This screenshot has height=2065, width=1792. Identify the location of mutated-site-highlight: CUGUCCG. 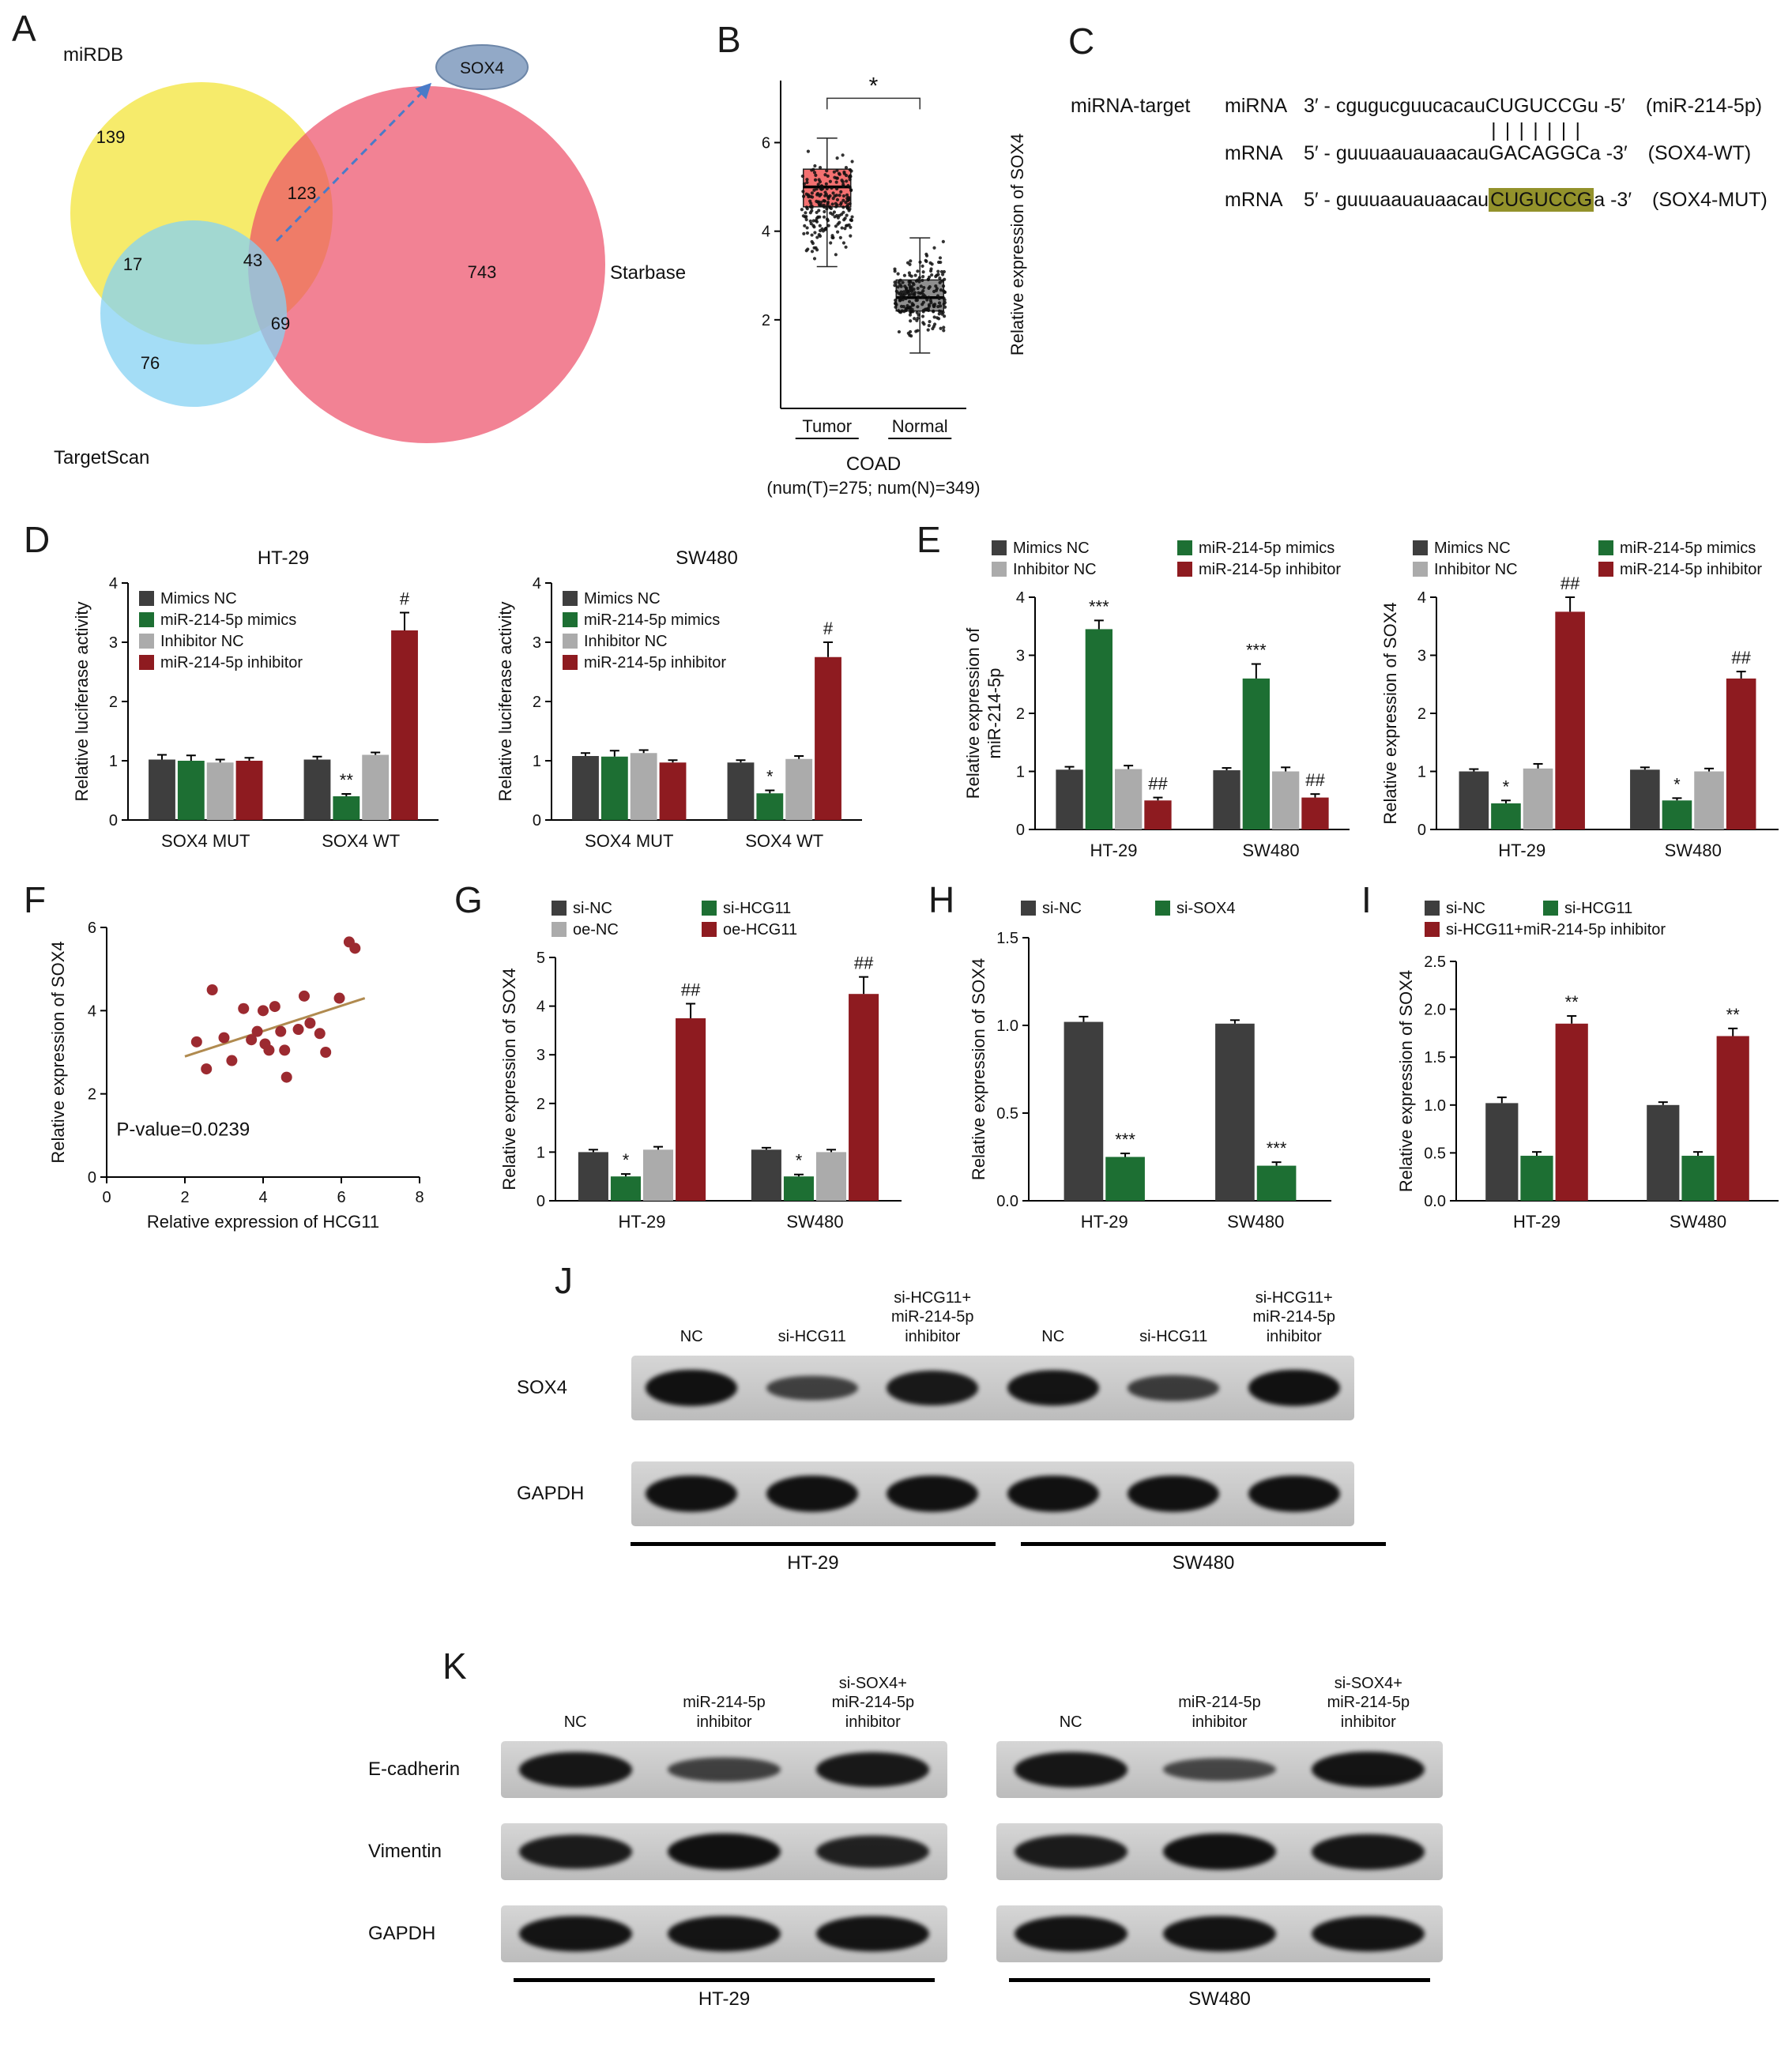
(1541, 200).